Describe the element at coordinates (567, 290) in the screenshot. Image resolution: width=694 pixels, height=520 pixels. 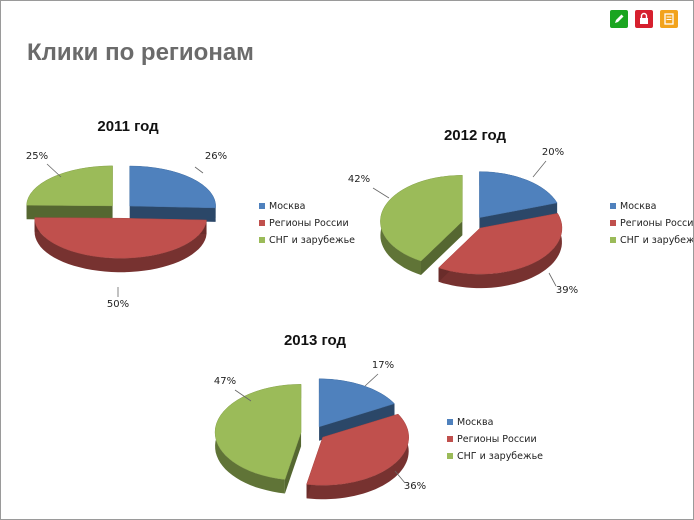
I see `data-label: 39%` at that location.